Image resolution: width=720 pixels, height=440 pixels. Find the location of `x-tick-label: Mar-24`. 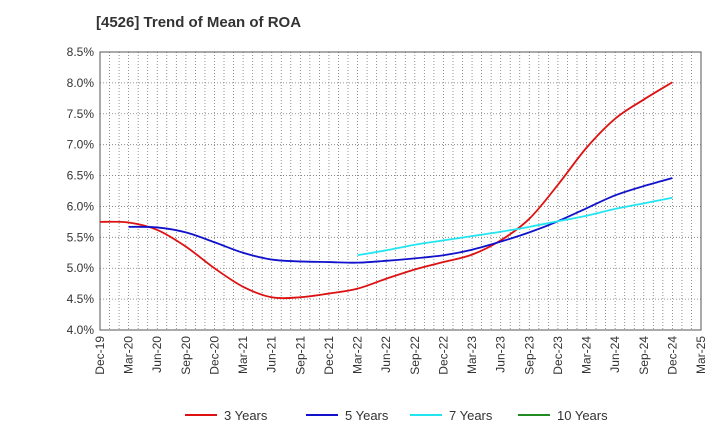

x-tick-label: Mar-24 is located at coordinates (587, 355).